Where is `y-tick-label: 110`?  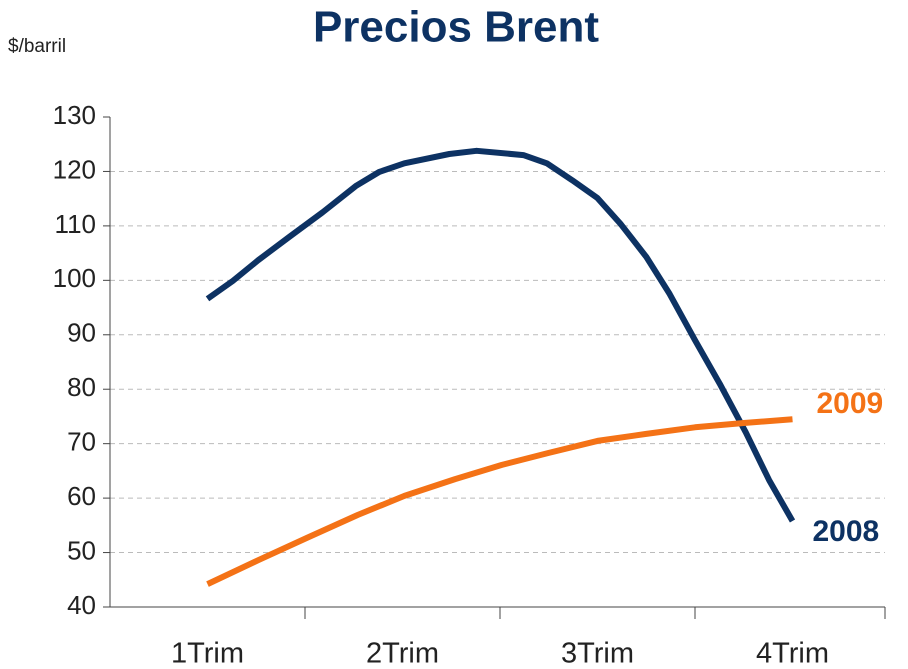
y-tick-label: 110 is located at coordinates (75, 224).